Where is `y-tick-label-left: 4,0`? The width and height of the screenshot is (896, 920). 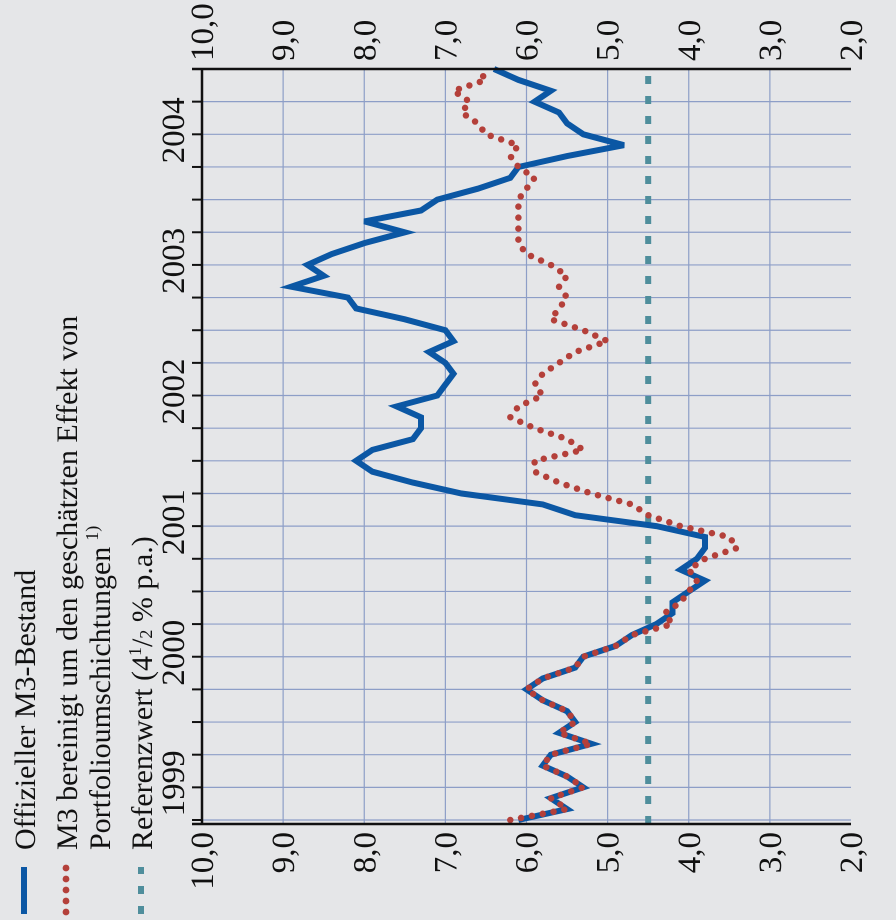 y-tick-label-left: 4,0 is located at coordinates (690, 852).